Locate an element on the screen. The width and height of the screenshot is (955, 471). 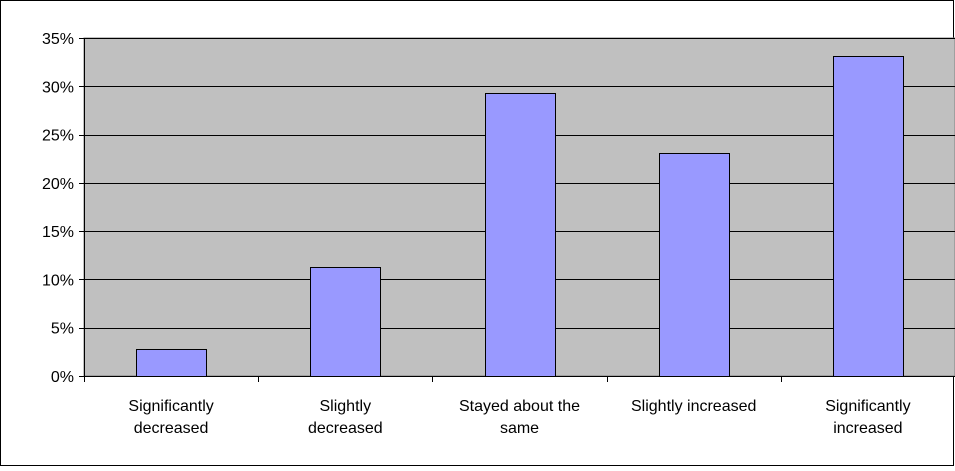
x-category-label-line: increased is located at coordinates (867, 428).